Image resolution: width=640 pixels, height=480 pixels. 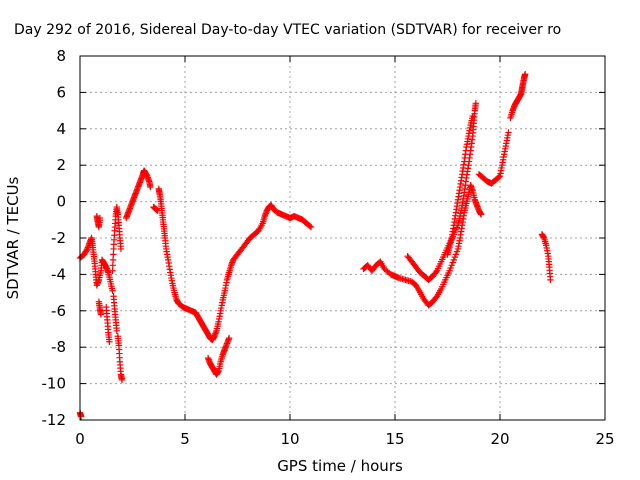 I want to click on y-tick-label: -8, so click(x=58, y=347).